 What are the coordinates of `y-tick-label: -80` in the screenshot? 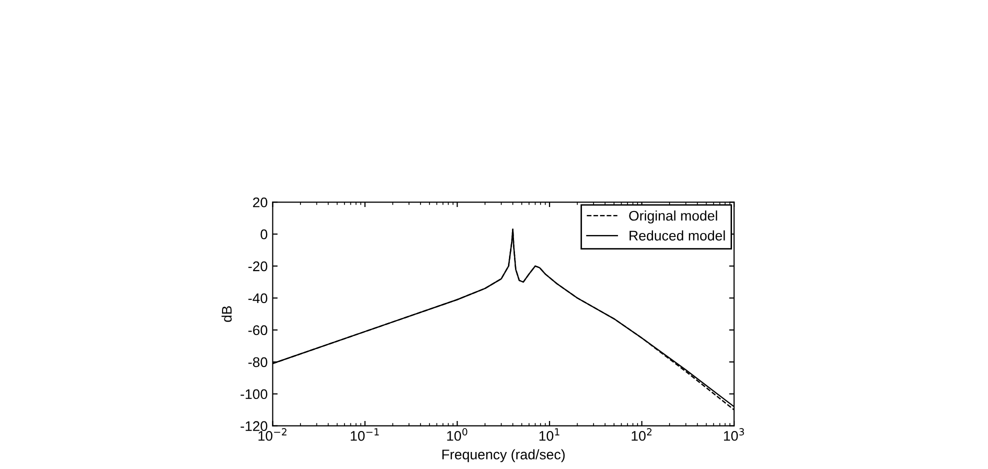 It's located at (258, 362).